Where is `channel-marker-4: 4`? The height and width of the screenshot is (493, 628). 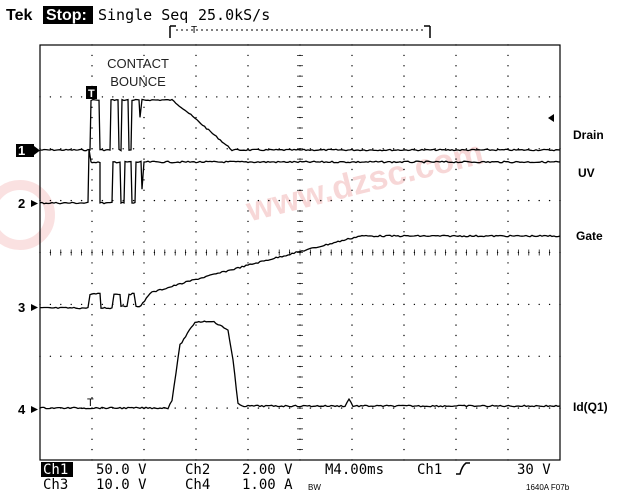
channel-marker-4: 4 is located at coordinates (28, 409).